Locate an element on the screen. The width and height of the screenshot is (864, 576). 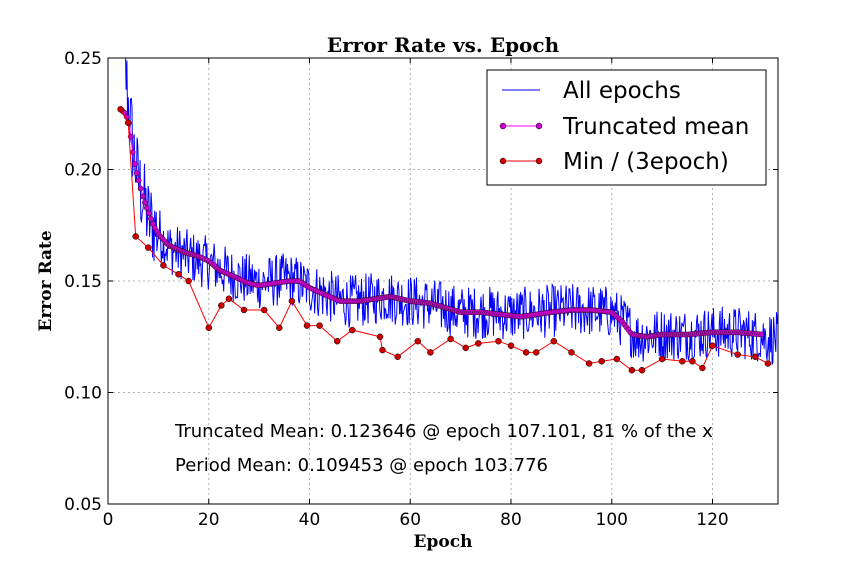
legend-label-min-3epoch: Min / (3epoch) is located at coordinates (646, 162).